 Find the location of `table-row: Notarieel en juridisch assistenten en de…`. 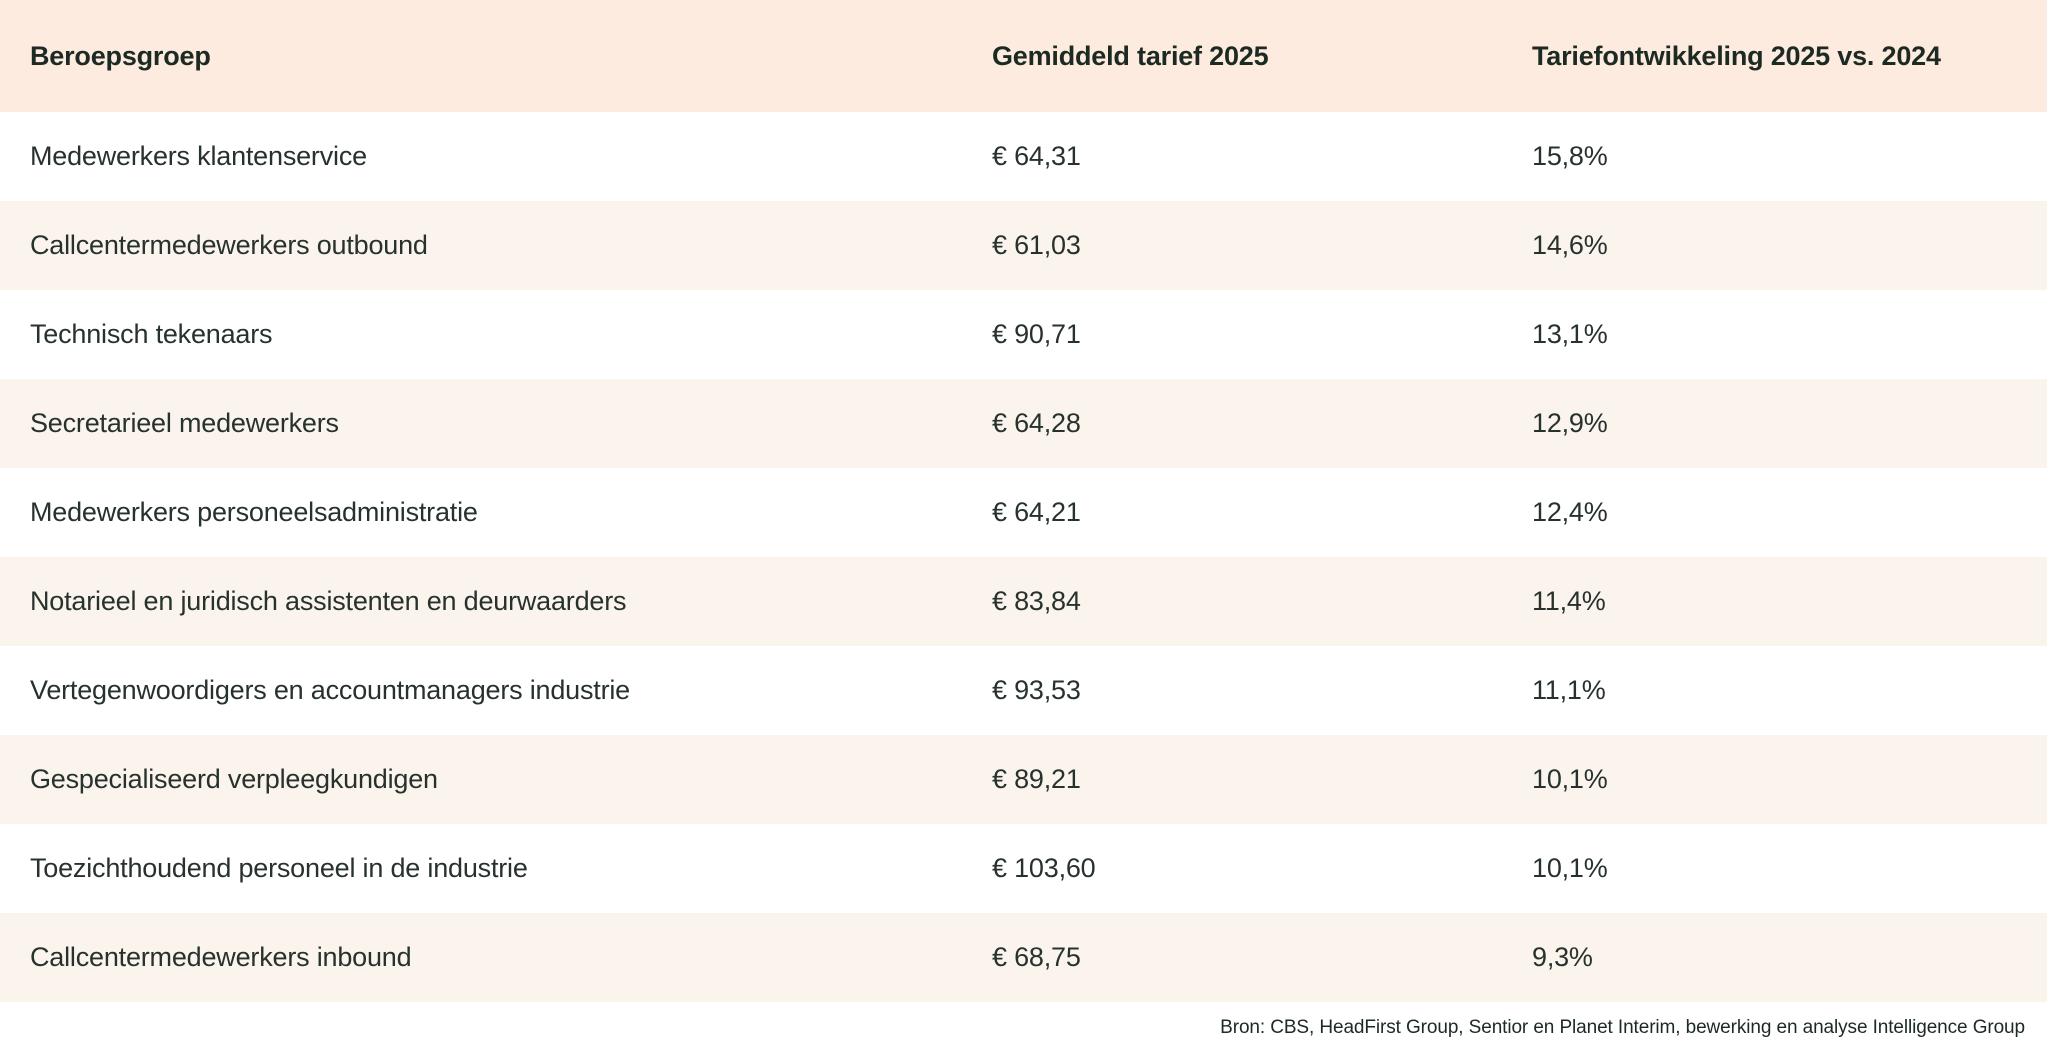

table-row: Notarieel en juridisch assistenten en de… is located at coordinates (1023, 601).